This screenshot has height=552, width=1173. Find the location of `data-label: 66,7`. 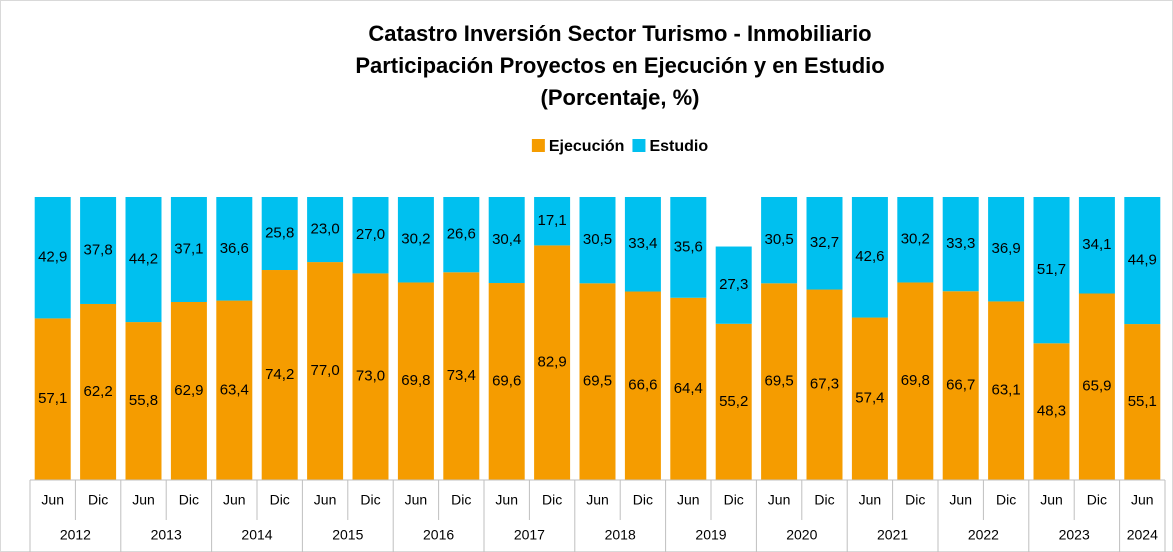

data-label: 66,7 is located at coordinates (960, 385).